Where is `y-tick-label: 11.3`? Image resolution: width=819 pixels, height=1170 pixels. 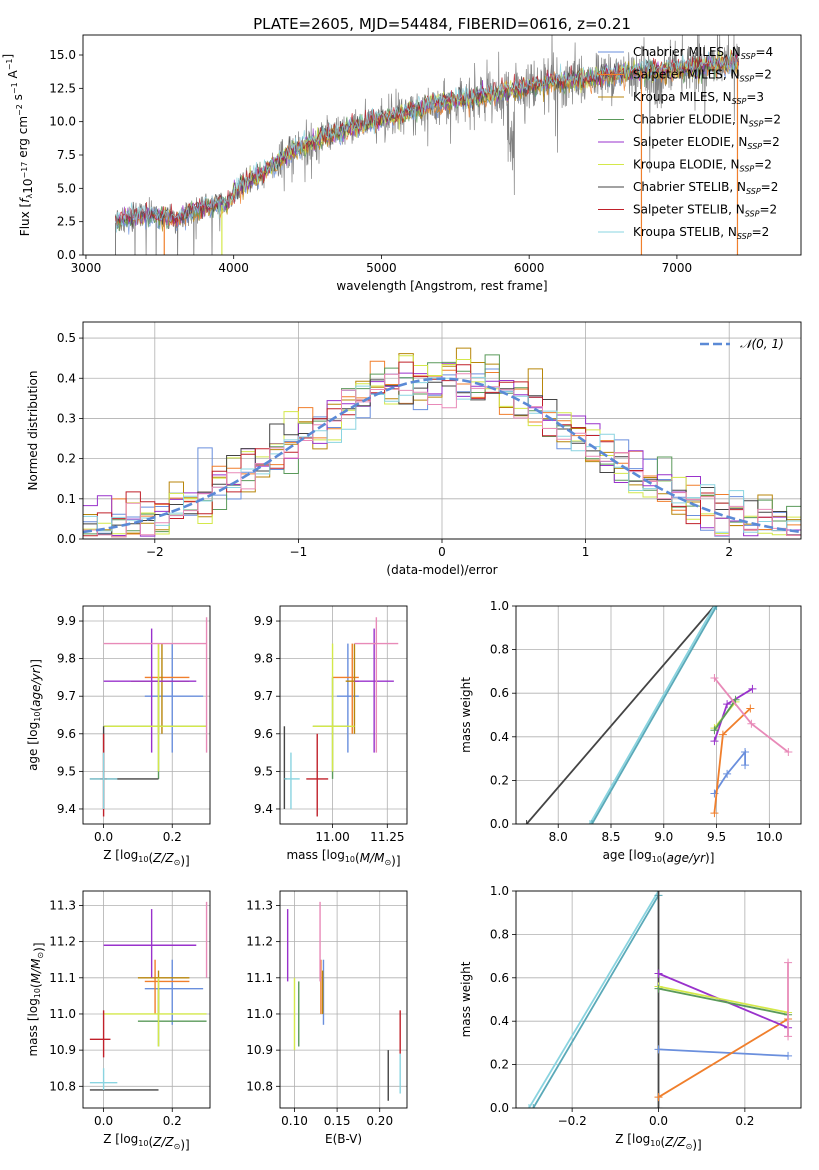
y-tick-label: 11.3 is located at coordinates (62, 905).